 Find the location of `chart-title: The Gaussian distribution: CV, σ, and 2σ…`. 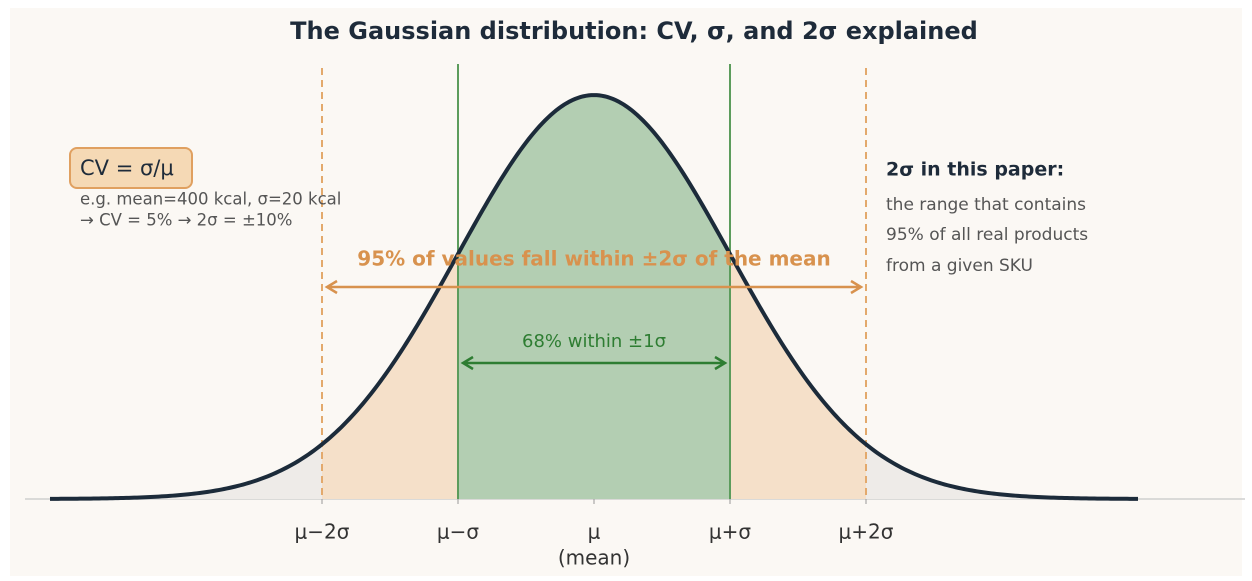

chart-title: The Gaussian distribution: CV, σ, and 2σ… is located at coordinates (634, 31).